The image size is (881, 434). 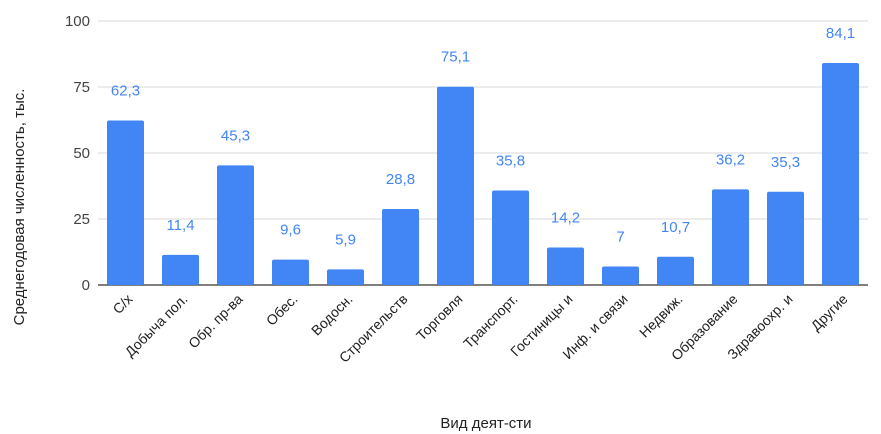 I want to click on x-tick-label-6: Торговля, so click(x=439, y=317).